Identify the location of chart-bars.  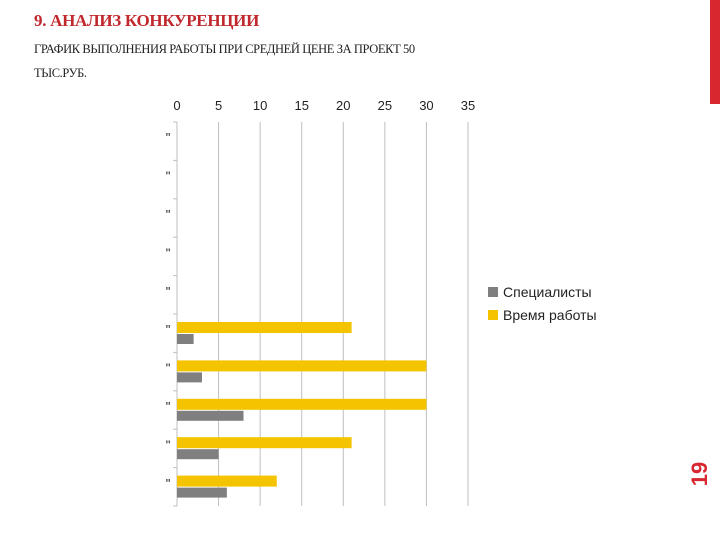
(302, 410).